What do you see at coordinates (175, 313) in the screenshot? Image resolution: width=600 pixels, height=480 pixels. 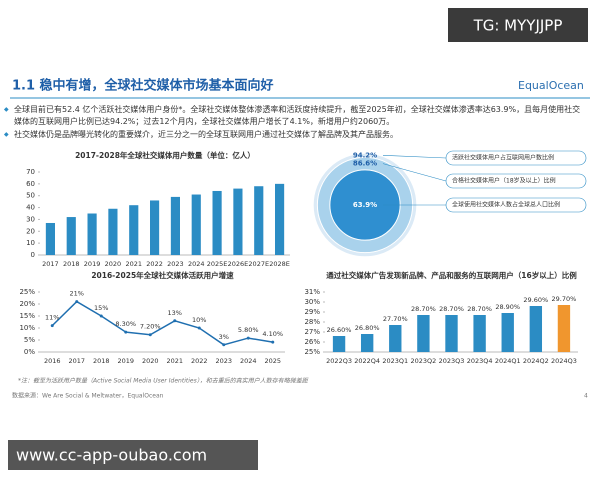 I see `data-label: 13%` at bounding box center [175, 313].